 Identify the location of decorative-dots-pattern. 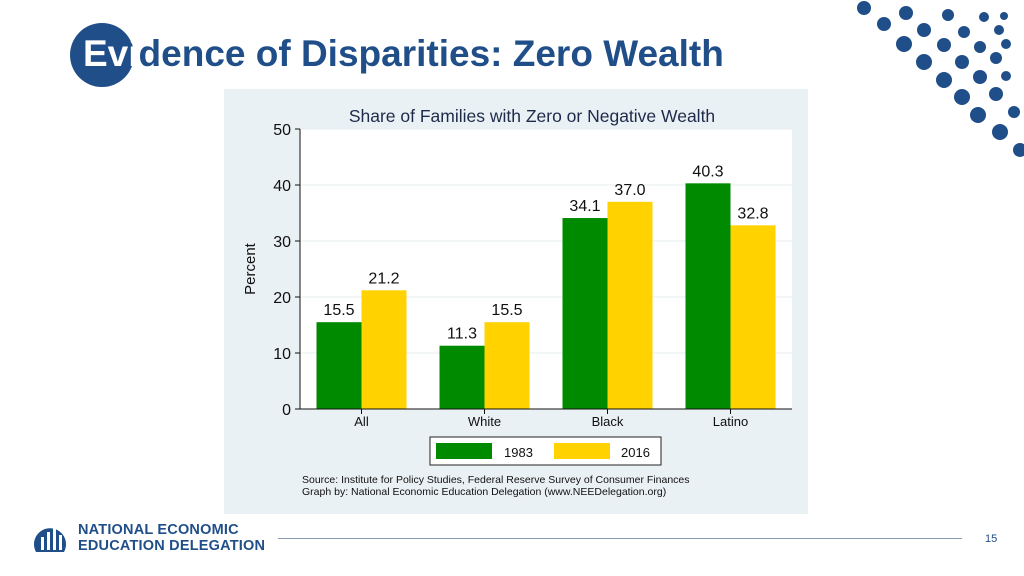
(940, 79).